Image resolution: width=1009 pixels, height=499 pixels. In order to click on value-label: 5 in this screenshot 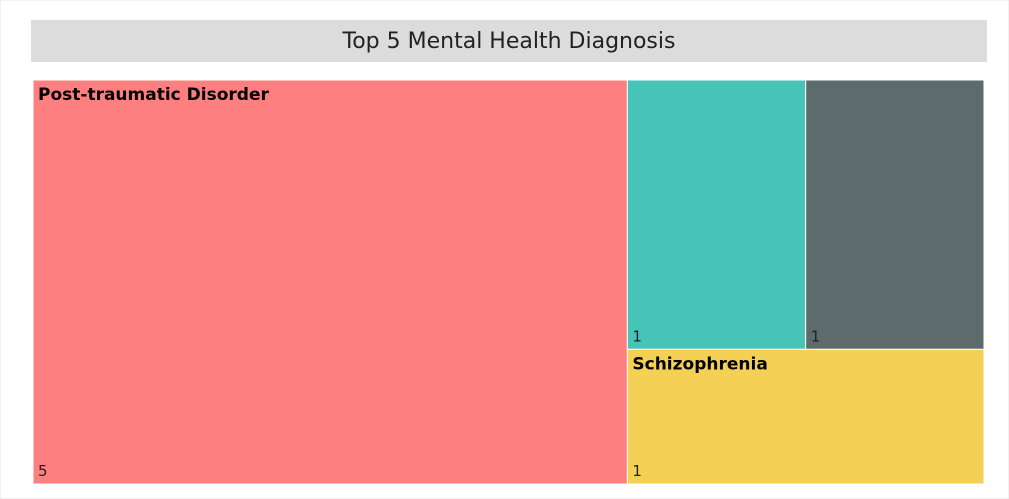, I will do `click(43, 471)`.